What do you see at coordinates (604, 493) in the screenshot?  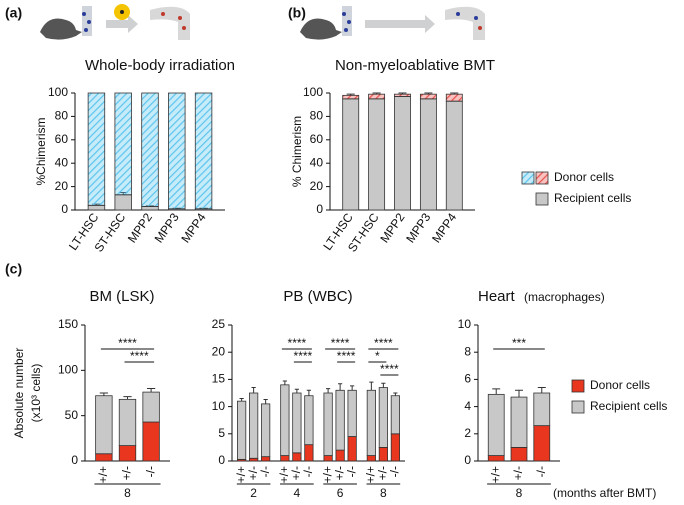 I see `x-axis-label: (months after BMT)` at bounding box center [604, 493].